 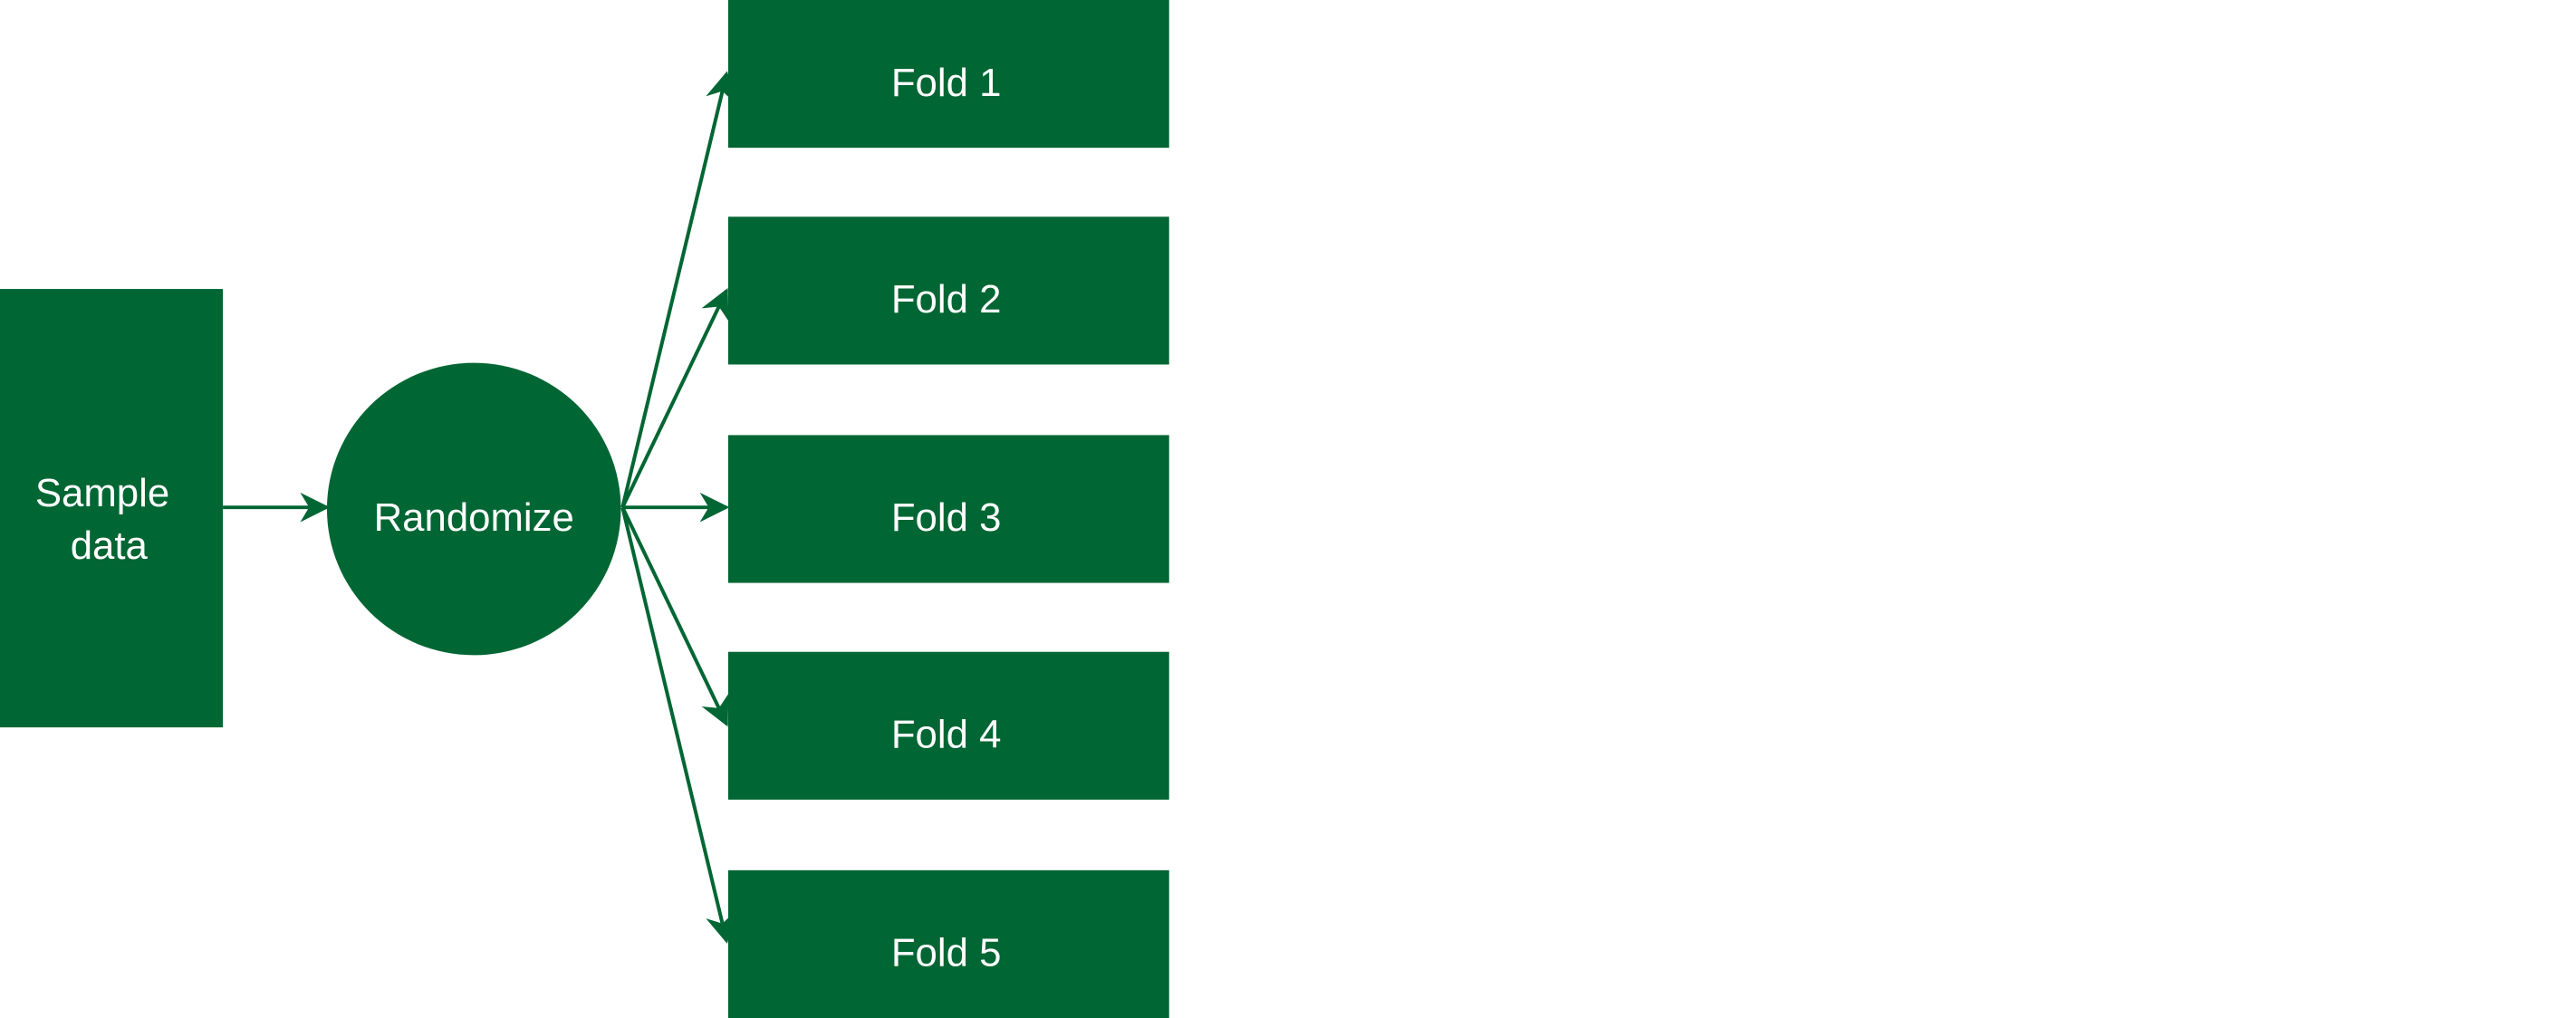 What do you see at coordinates (946, 300) in the screenshot?
I see `fold-2-label: Fold 2` at bounding box center [946, 300].